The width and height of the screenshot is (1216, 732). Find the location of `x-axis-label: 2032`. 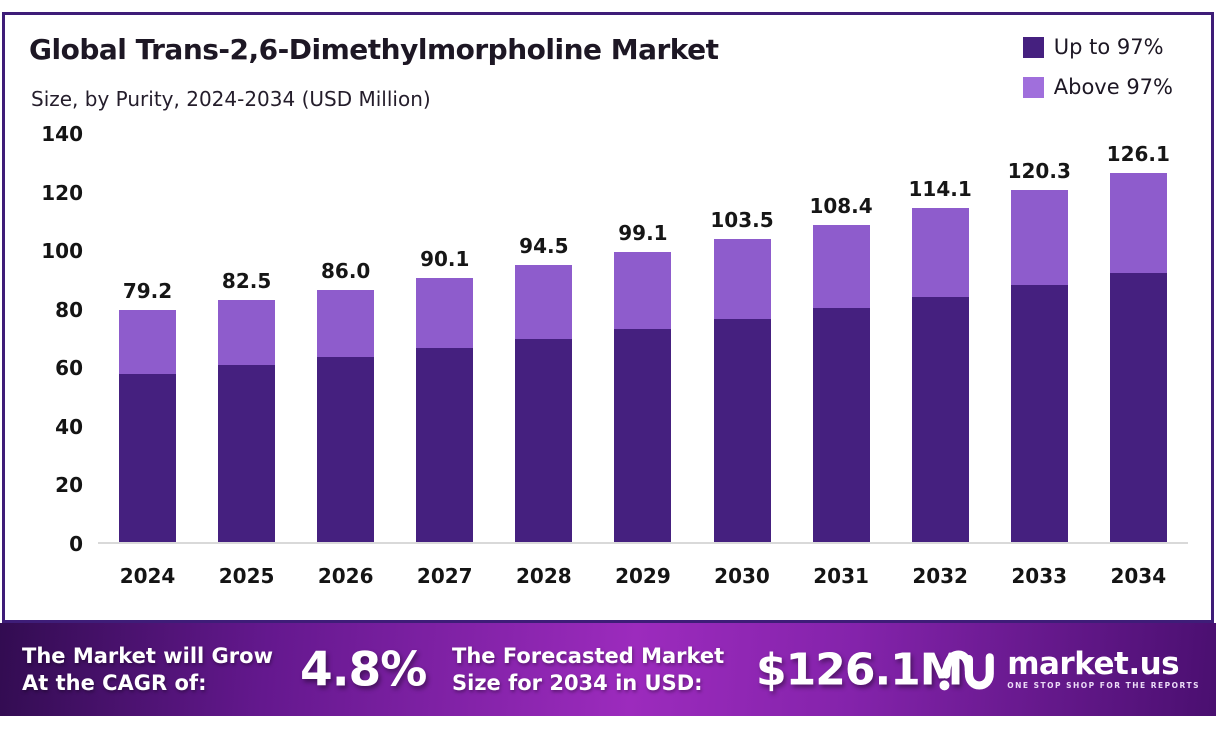

x-axis-label: 2032 is located at coordinates (940, 576).